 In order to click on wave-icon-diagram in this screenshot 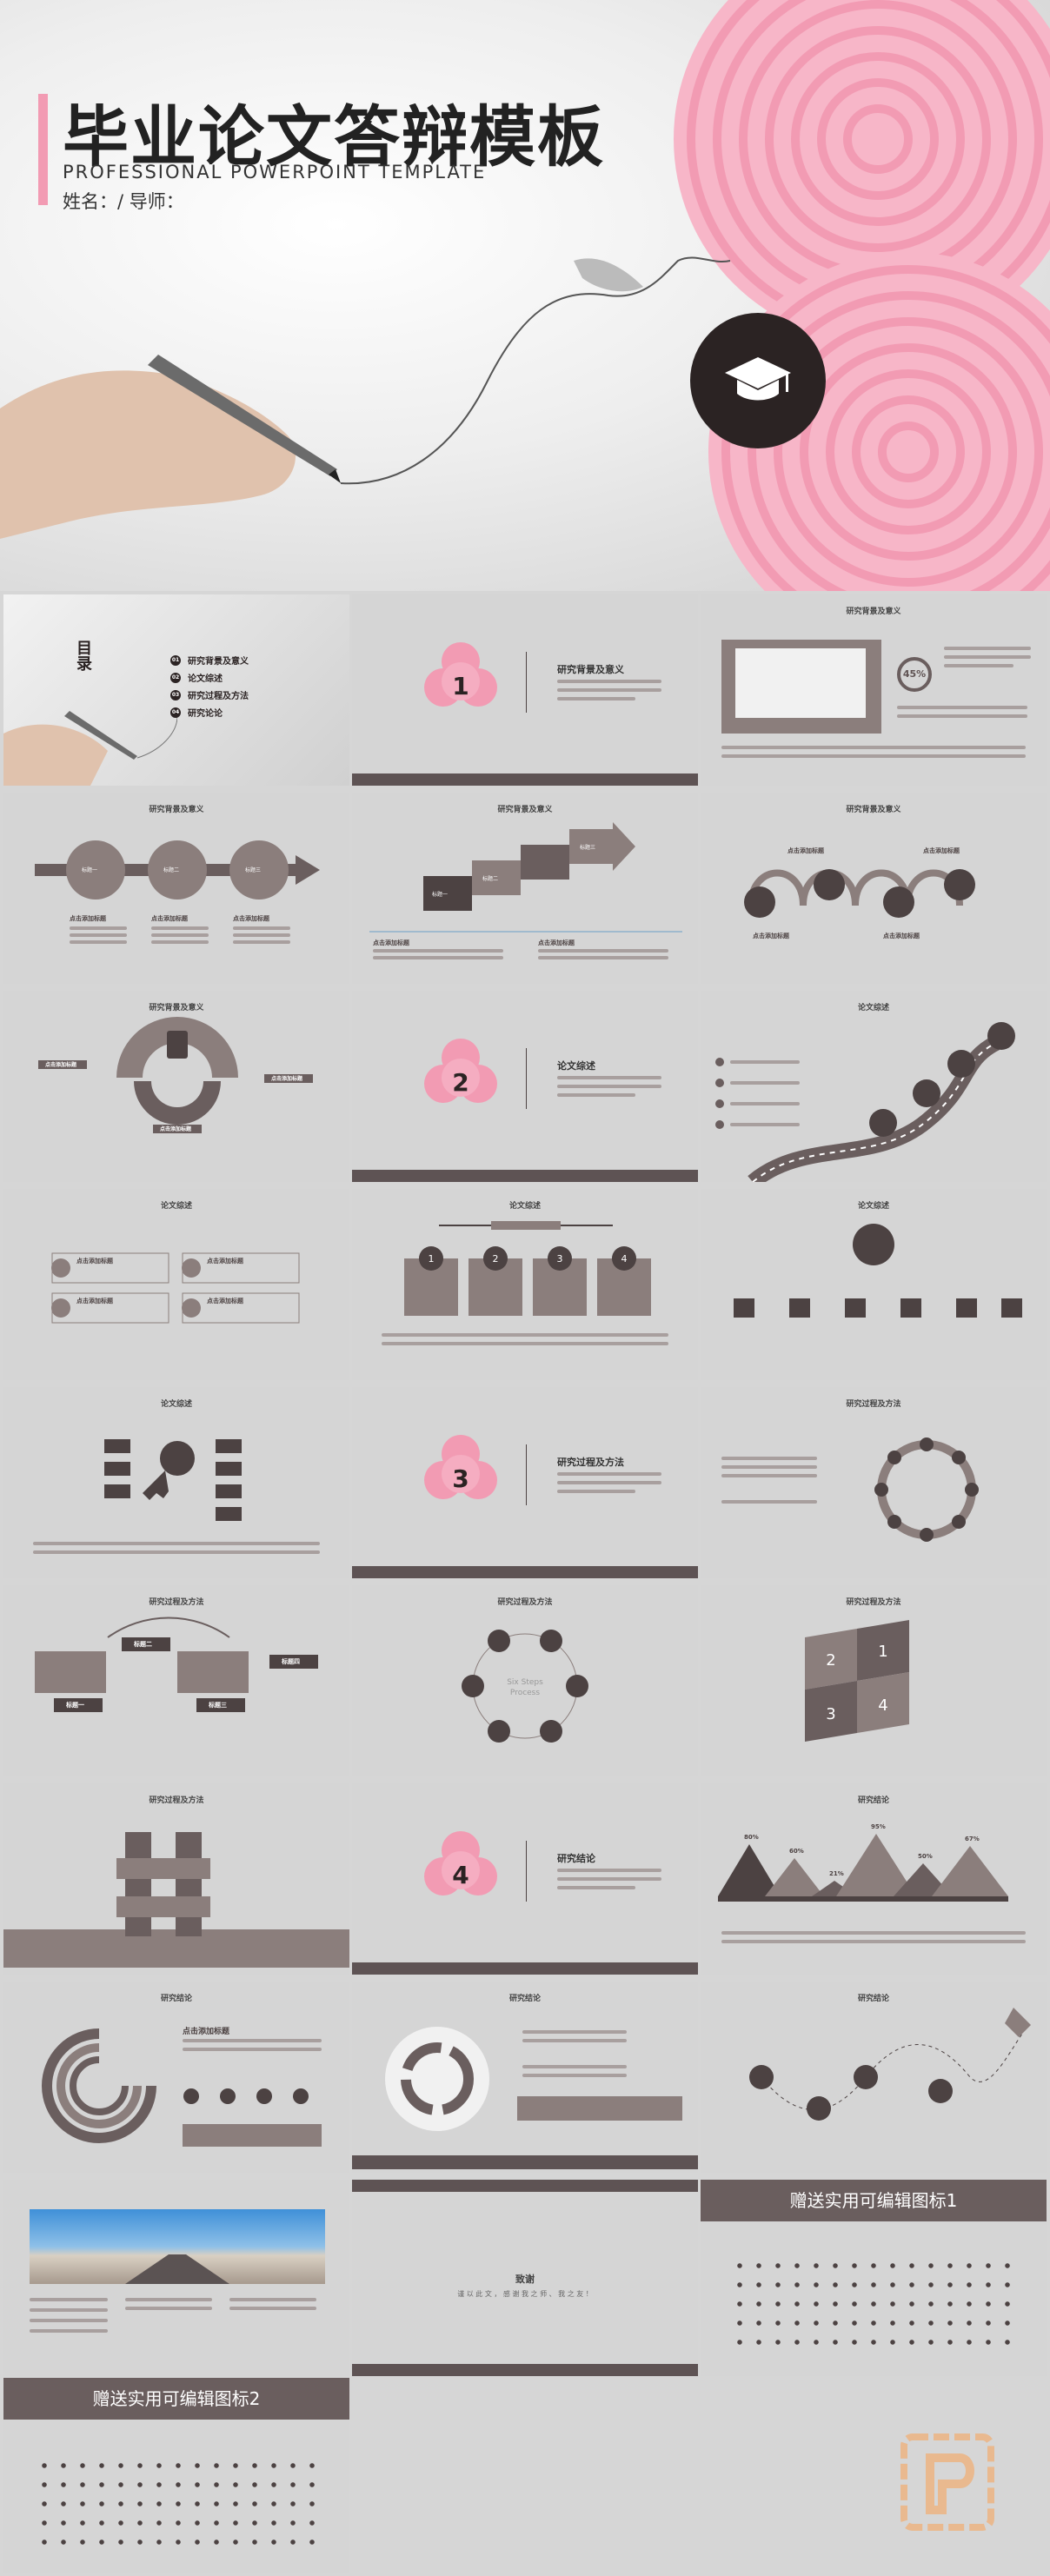, I will do `click(859, 893)`.